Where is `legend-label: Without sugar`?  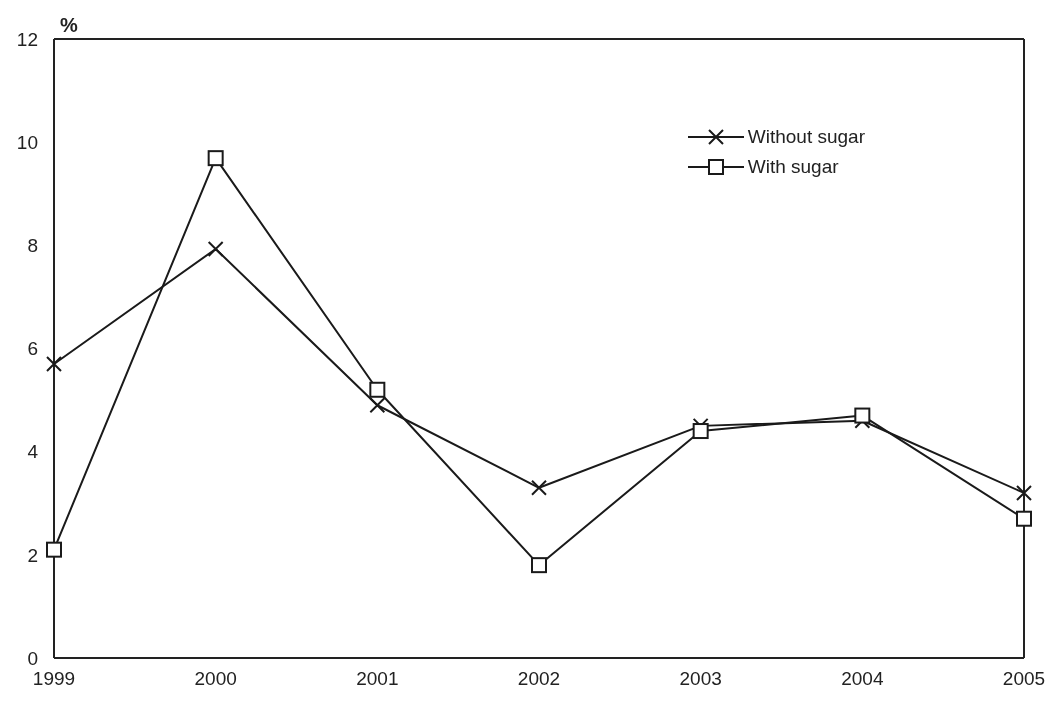
legend-label: Without sugar is located at coordinates (806, 137).